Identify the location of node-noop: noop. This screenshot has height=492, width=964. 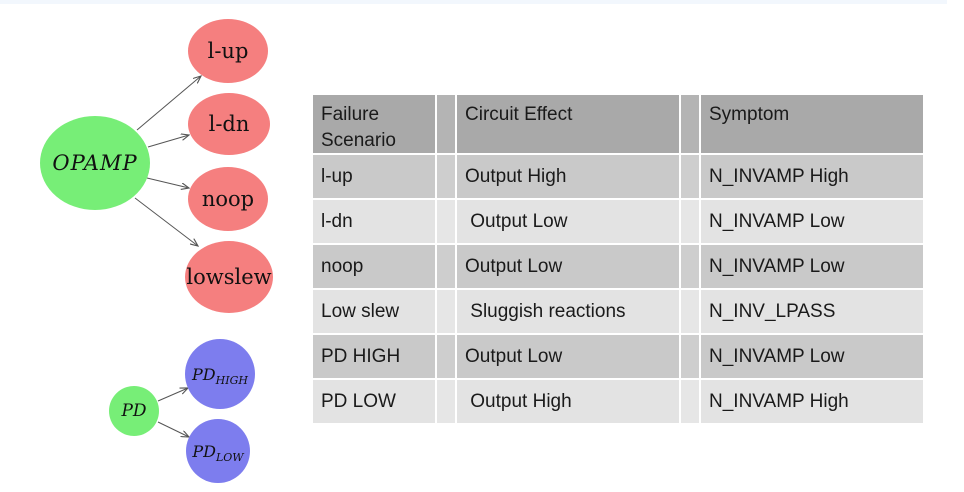
(228, 199).